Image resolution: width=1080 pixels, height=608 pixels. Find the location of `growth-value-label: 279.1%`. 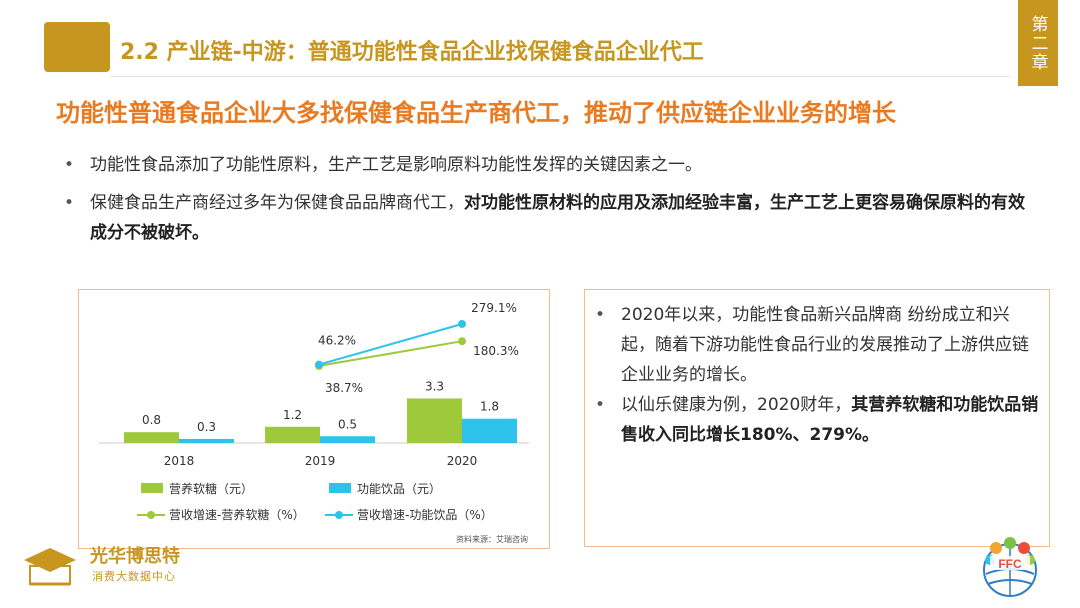

growth-value-label: 279.1% is located at coordinates (494, 308).